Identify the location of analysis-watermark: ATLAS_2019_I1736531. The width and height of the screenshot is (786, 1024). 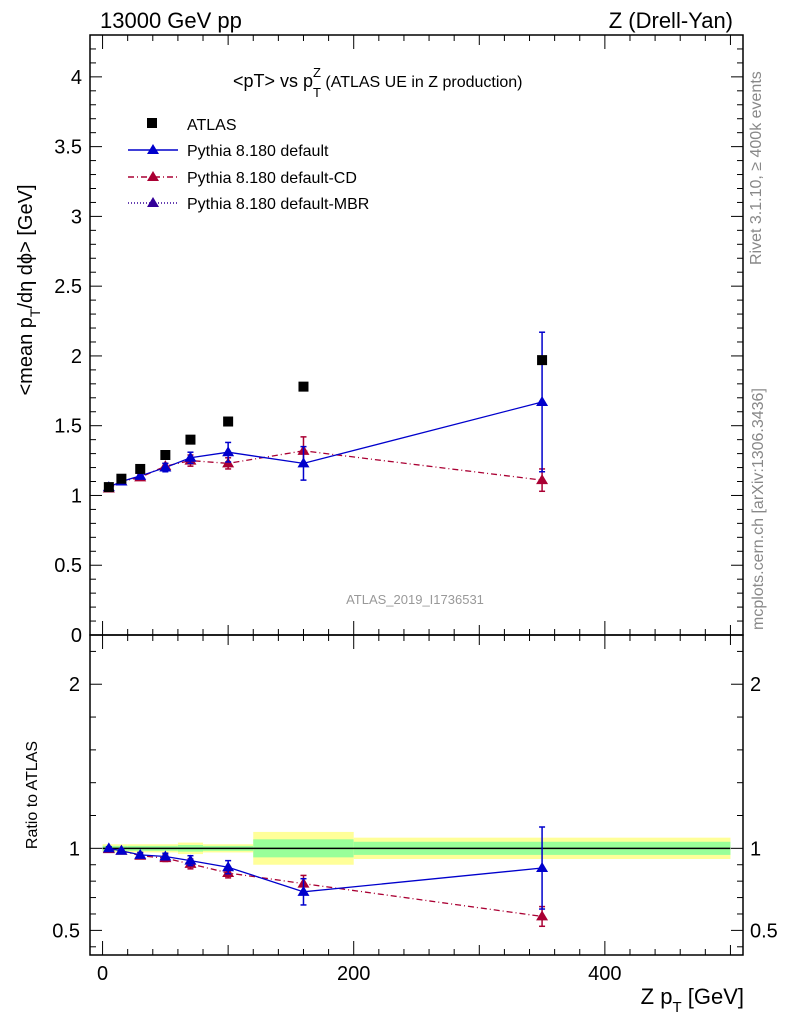
(415, 599).